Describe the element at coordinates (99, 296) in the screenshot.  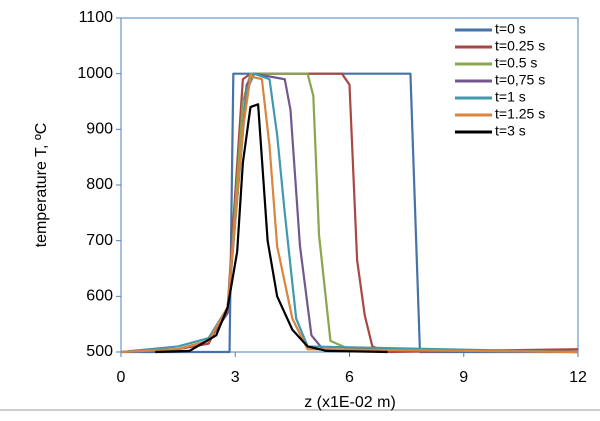
I see `y-tick-label: 600` at that location.